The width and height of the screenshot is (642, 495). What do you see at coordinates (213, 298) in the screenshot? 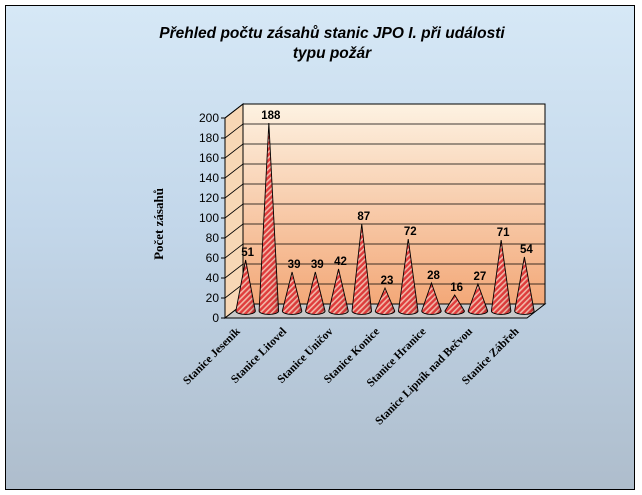
I see `y-tick-label: 20` at bounding box center [213, 298].